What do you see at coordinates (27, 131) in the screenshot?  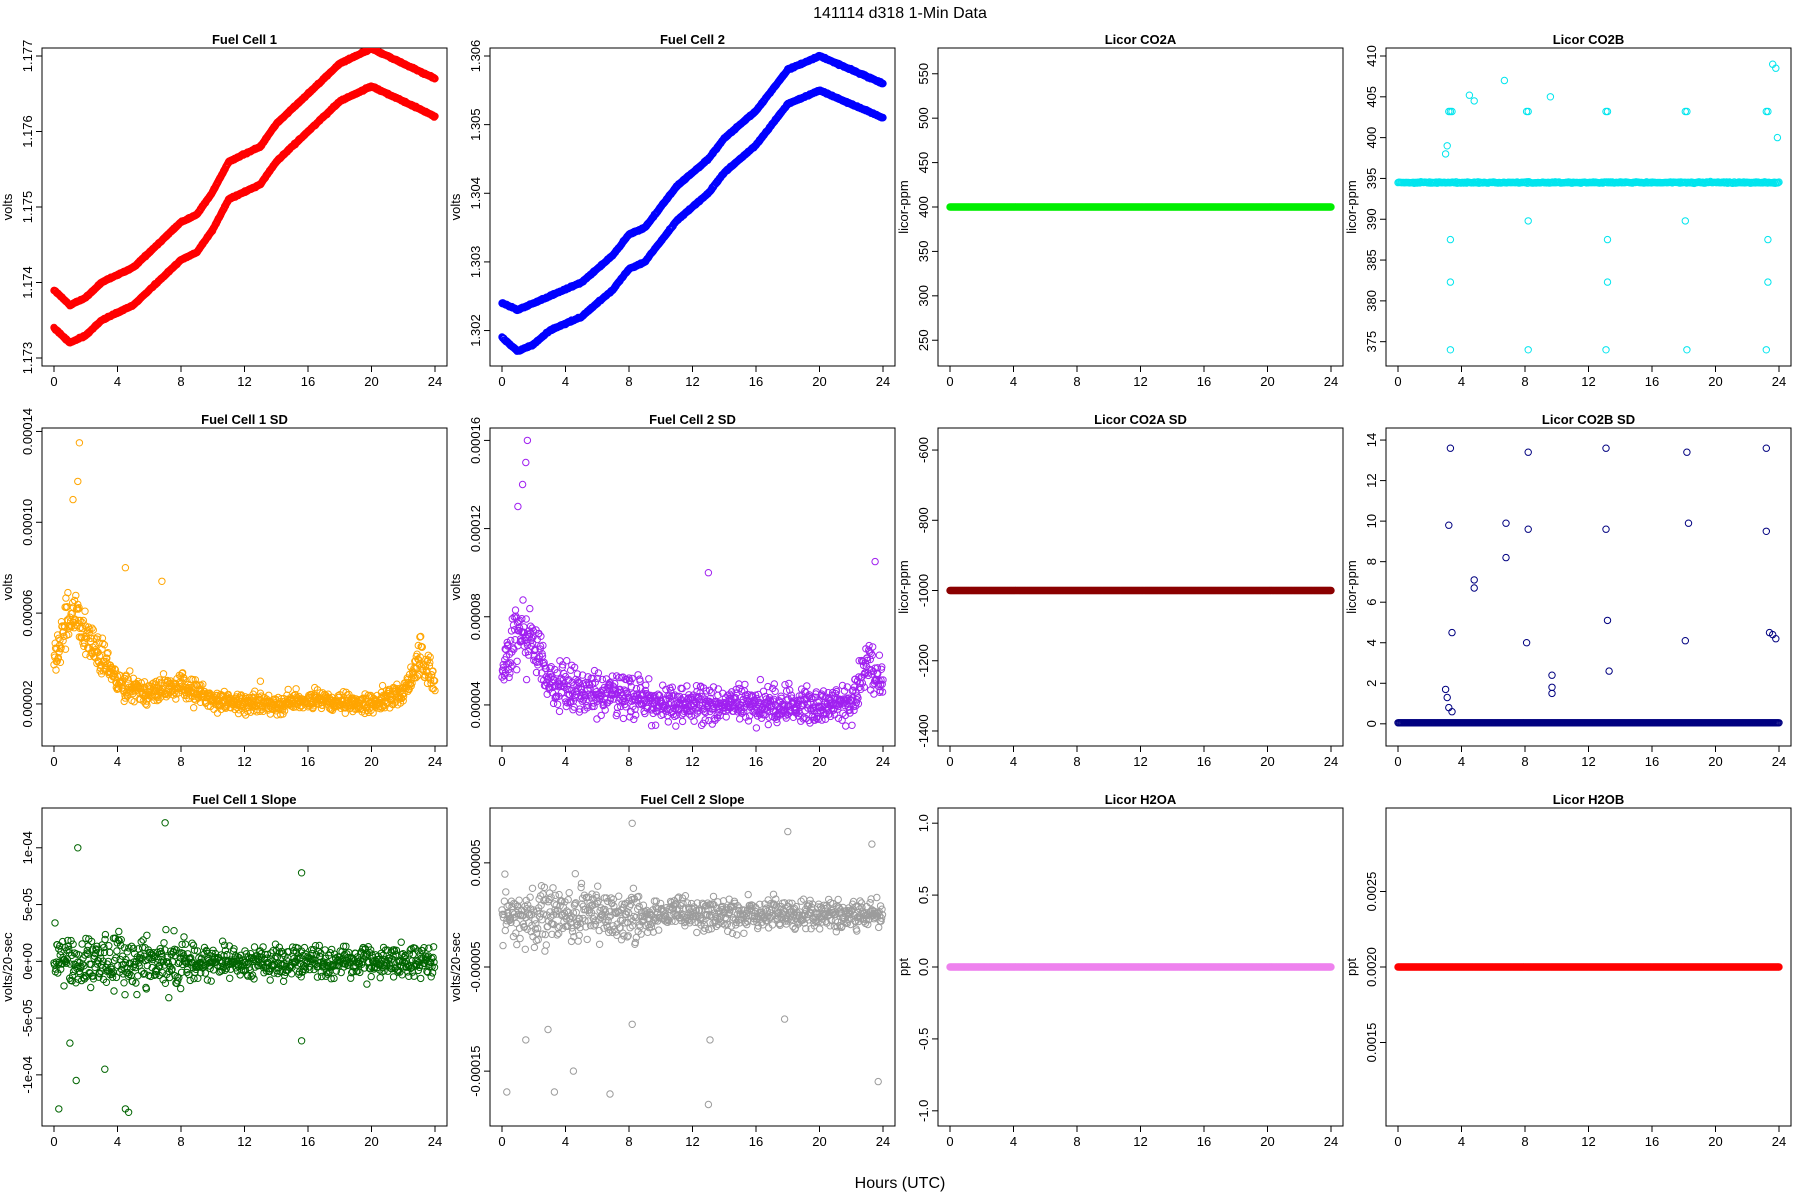 I see `y-tick-label: 1.176` at bounding box center [27, 131].